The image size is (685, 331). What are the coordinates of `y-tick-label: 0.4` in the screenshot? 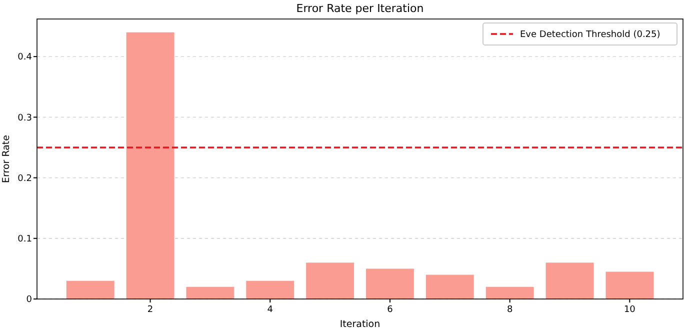 It's located at (25, 57).